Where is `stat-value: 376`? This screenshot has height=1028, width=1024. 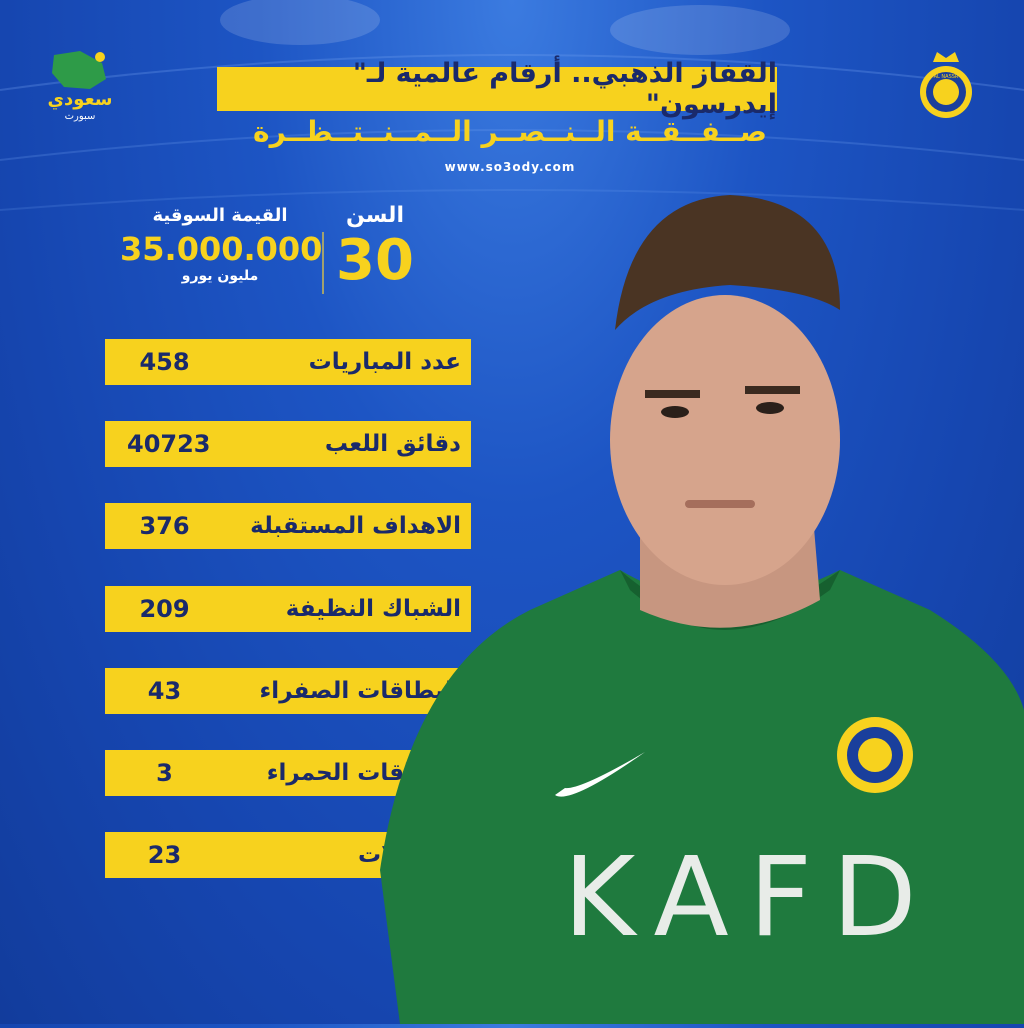 stat-value: 376 is located at coordinates (164, 526).